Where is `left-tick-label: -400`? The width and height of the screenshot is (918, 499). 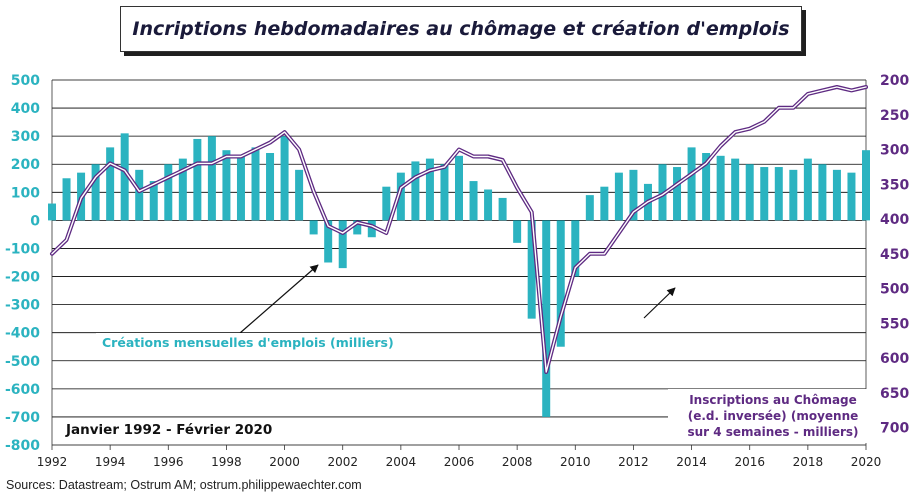 left-tick-label: -400 is located at coordinates (22, 334).